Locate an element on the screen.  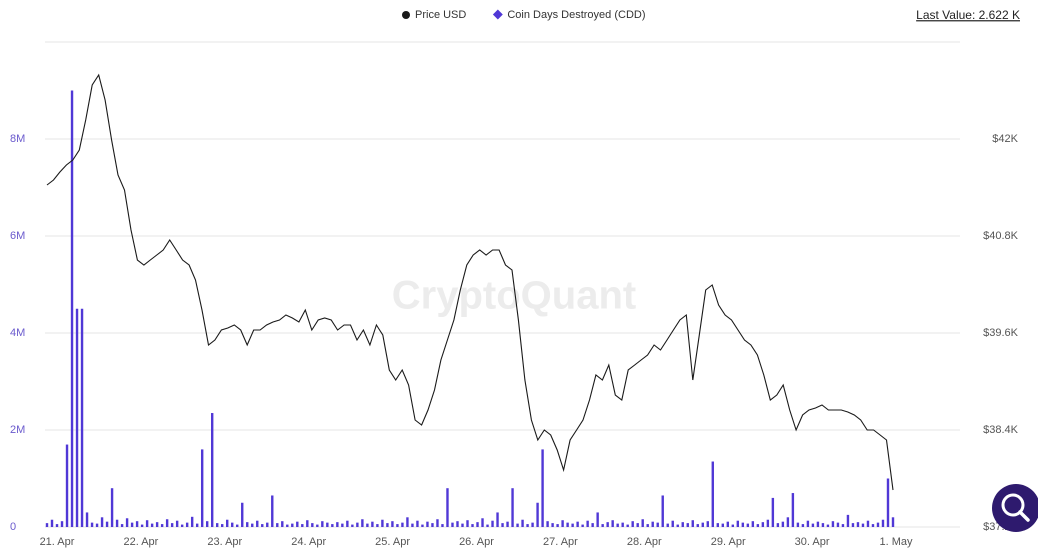
x-tick-label: 30. Apr is located at coordinates (812, 542).